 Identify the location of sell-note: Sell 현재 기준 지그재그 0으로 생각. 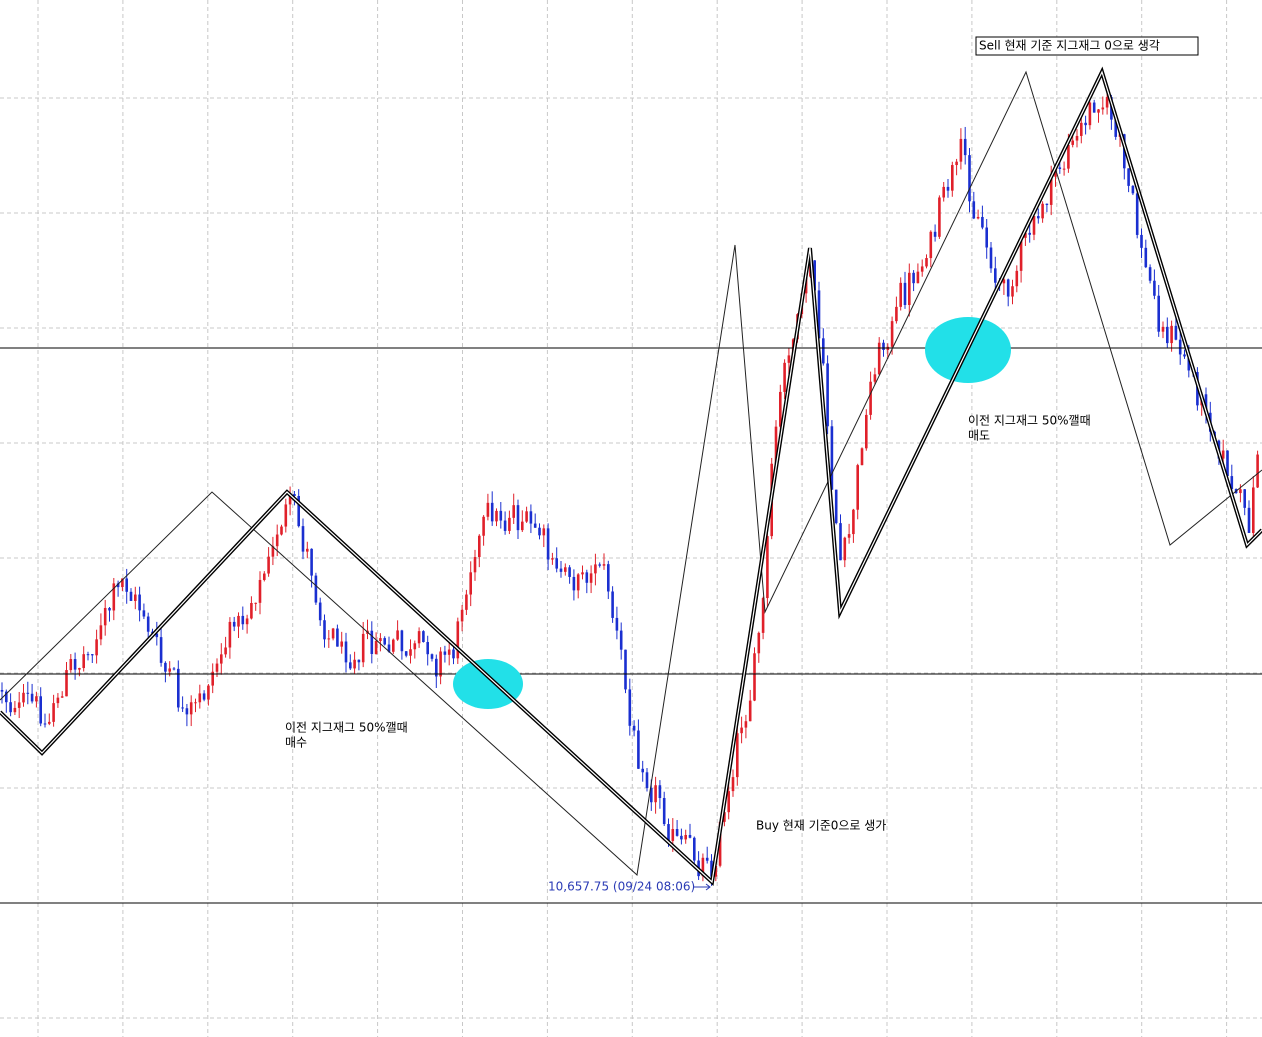
(1069, 46).